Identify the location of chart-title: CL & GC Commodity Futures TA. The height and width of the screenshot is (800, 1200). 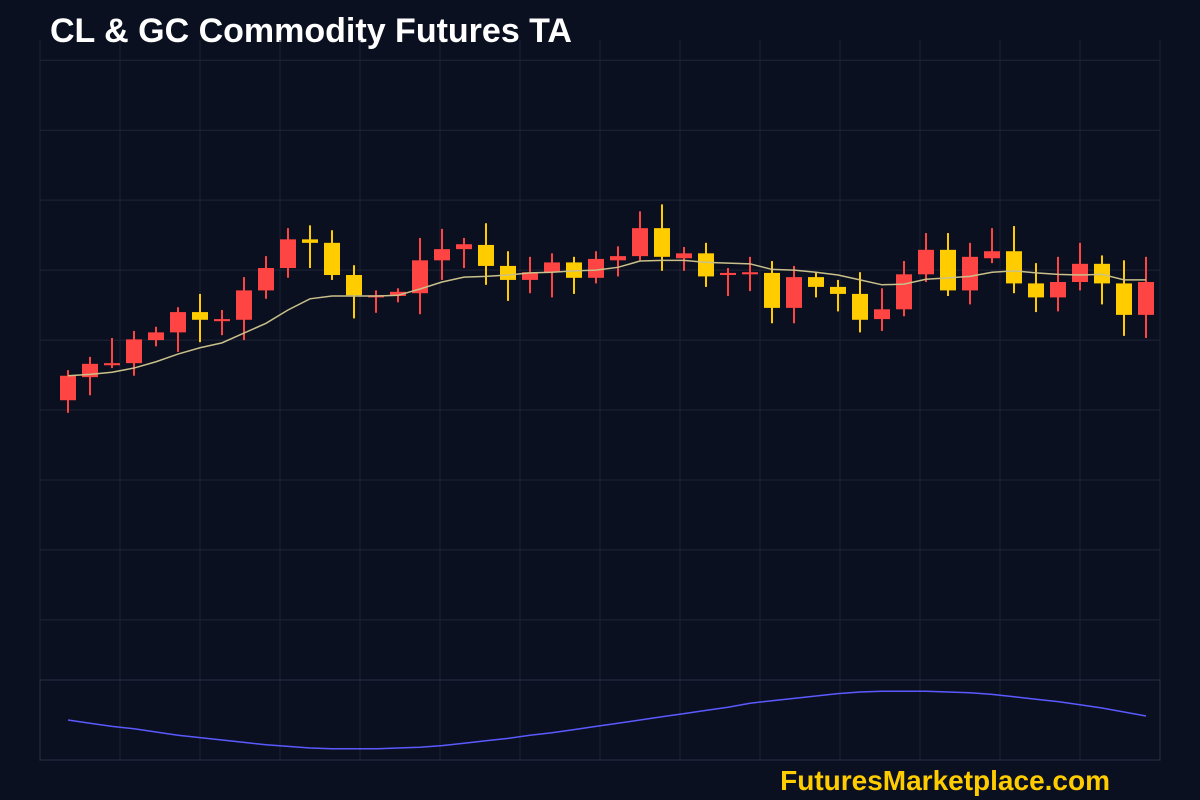
(311, 31).